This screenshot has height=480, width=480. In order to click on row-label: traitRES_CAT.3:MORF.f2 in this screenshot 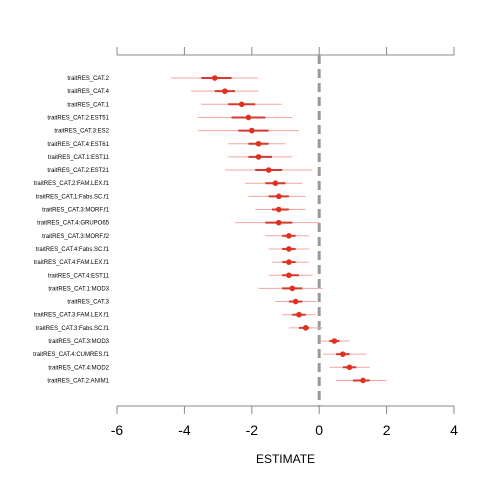, I will do `click(76, 237)`.